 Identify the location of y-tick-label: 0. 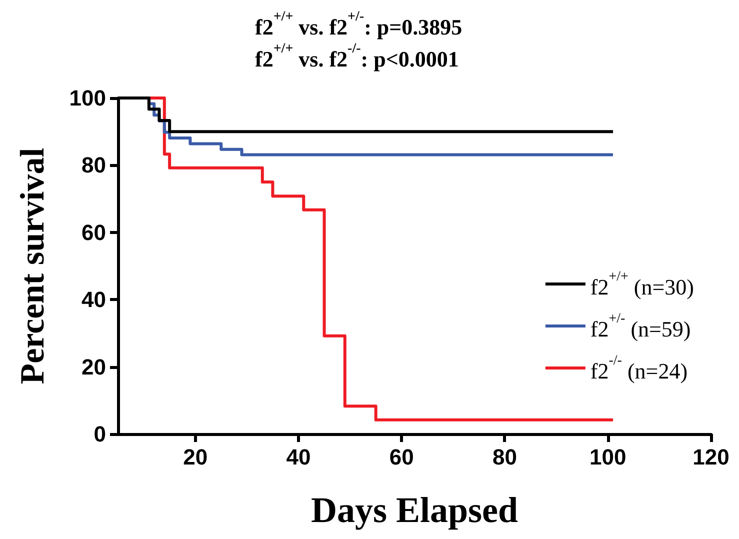
(100, 434).